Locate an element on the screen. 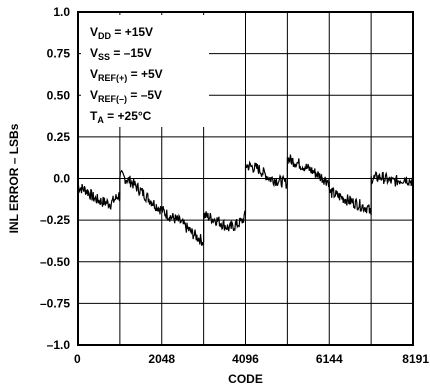 The width and height of the screenshot is (430, 391). y-axis-label: INL ERROR – LSBs is located at coordinates (14, 178).